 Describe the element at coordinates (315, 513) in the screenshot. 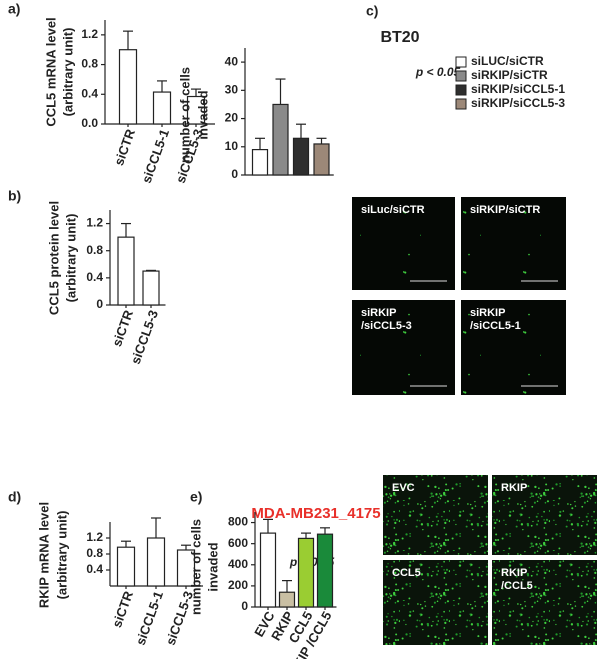

I see `chart-title: MDA-MB231_4175` at that location.